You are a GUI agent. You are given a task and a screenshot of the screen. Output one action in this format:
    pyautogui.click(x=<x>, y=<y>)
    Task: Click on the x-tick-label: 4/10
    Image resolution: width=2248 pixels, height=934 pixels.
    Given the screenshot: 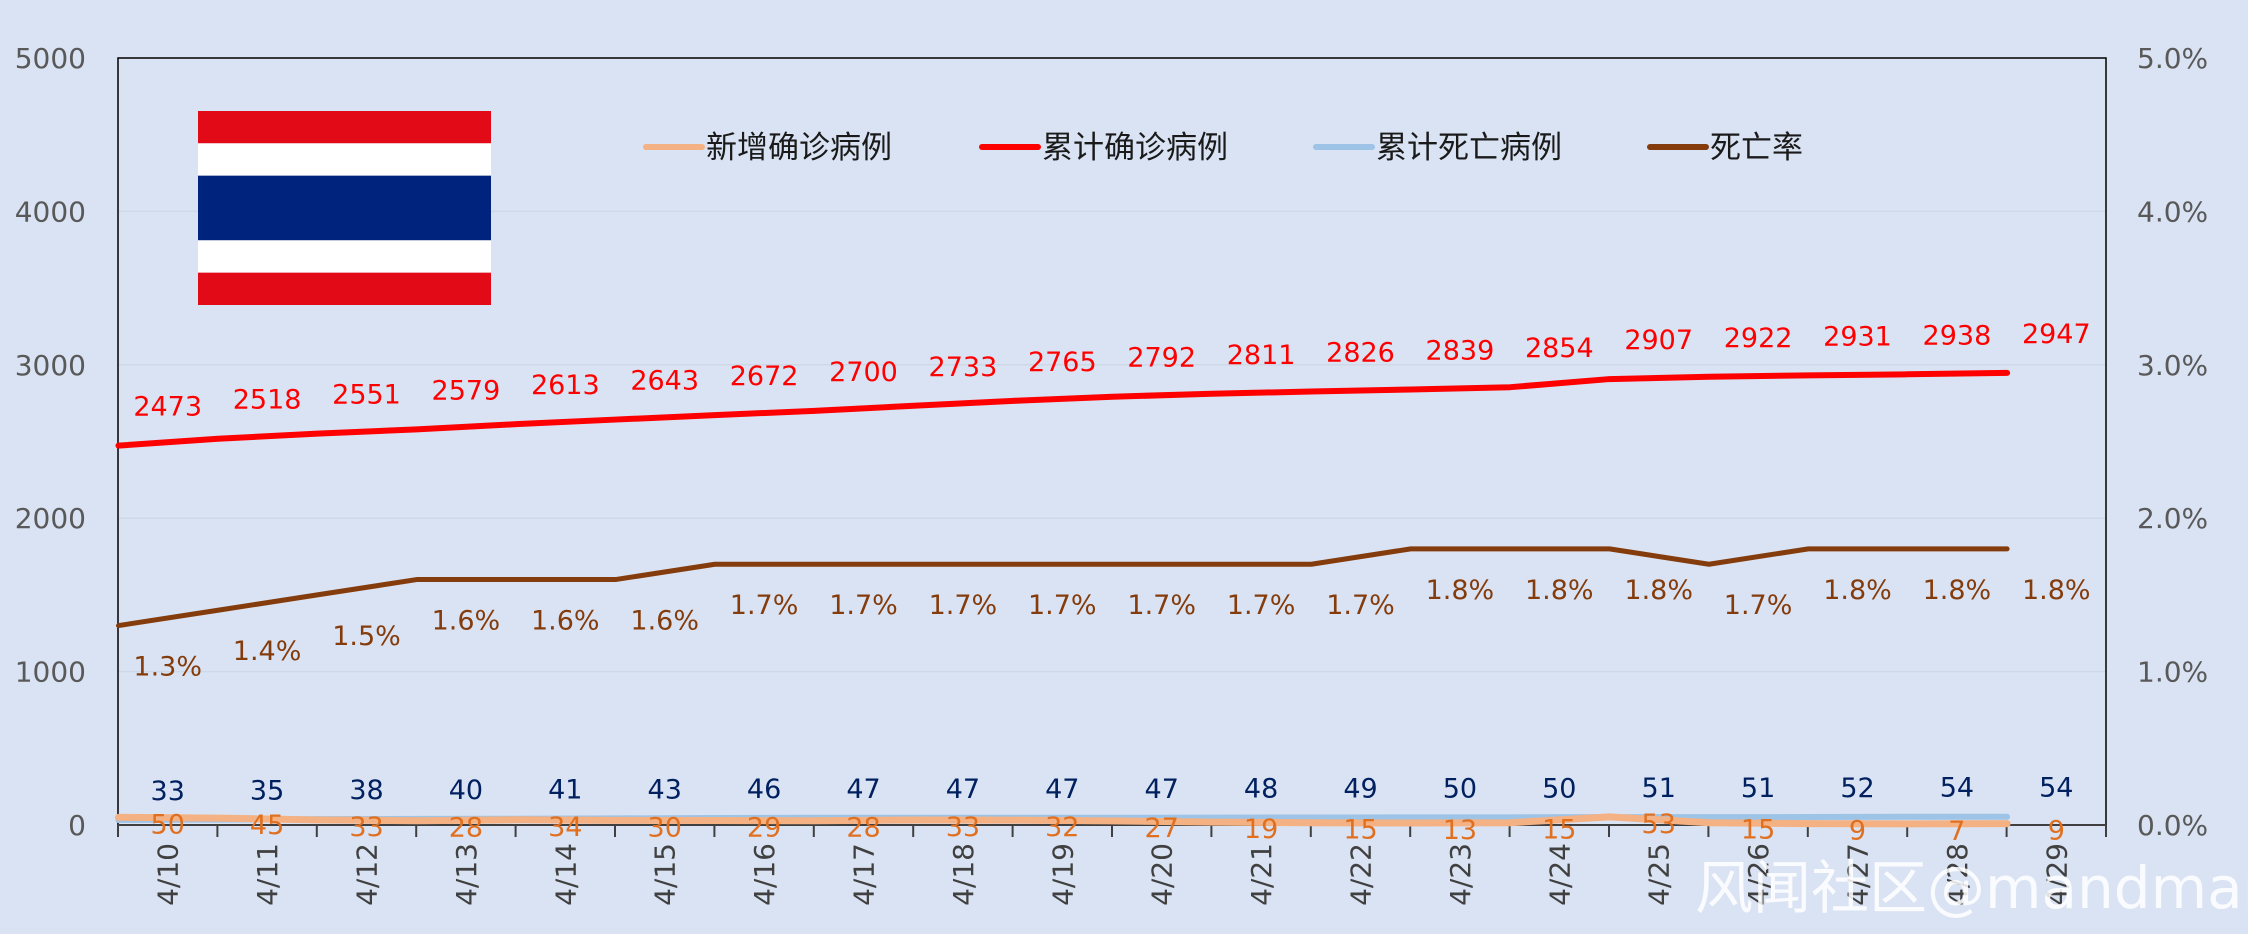 What is the action you would take?
    pyautogui.click(x=168, y=874)
    